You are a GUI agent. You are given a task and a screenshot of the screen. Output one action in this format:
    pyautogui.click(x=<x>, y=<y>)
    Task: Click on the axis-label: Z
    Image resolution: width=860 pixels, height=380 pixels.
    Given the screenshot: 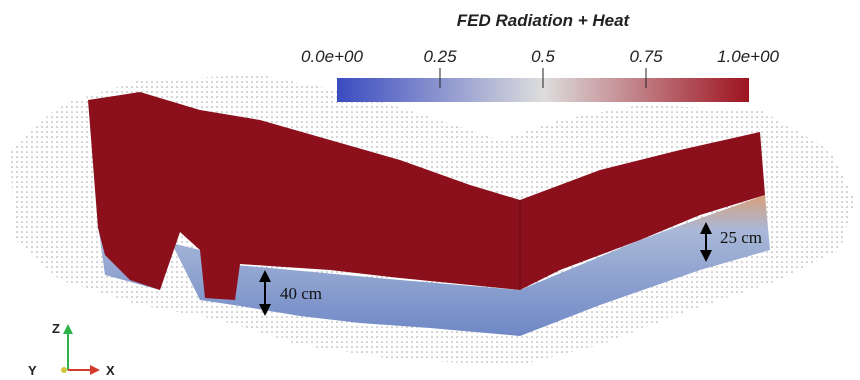 What is the action you would take?
    pyautogui.click(x=56, y=328)
    